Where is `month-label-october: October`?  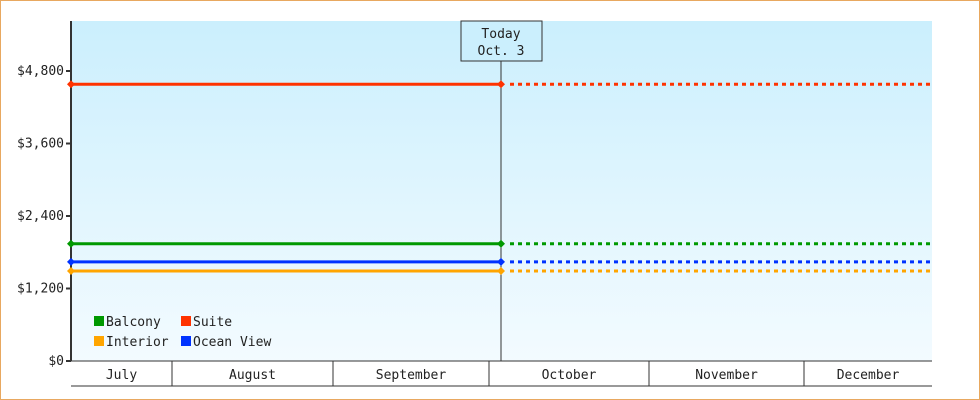
month-label-october: October is located at coordinates (569, 375).